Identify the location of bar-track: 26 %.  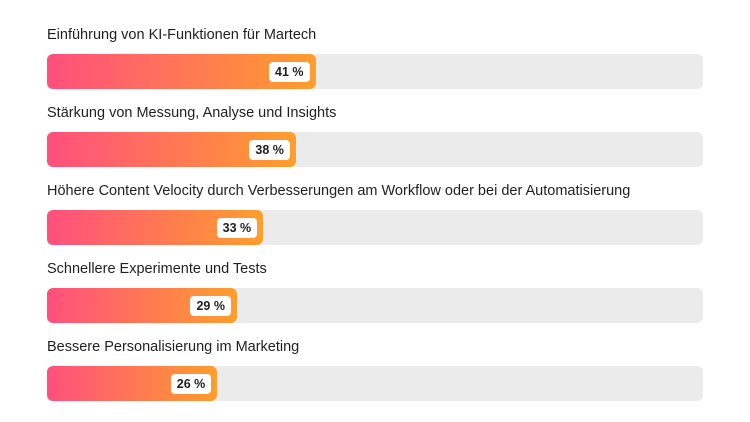
(375, 383).